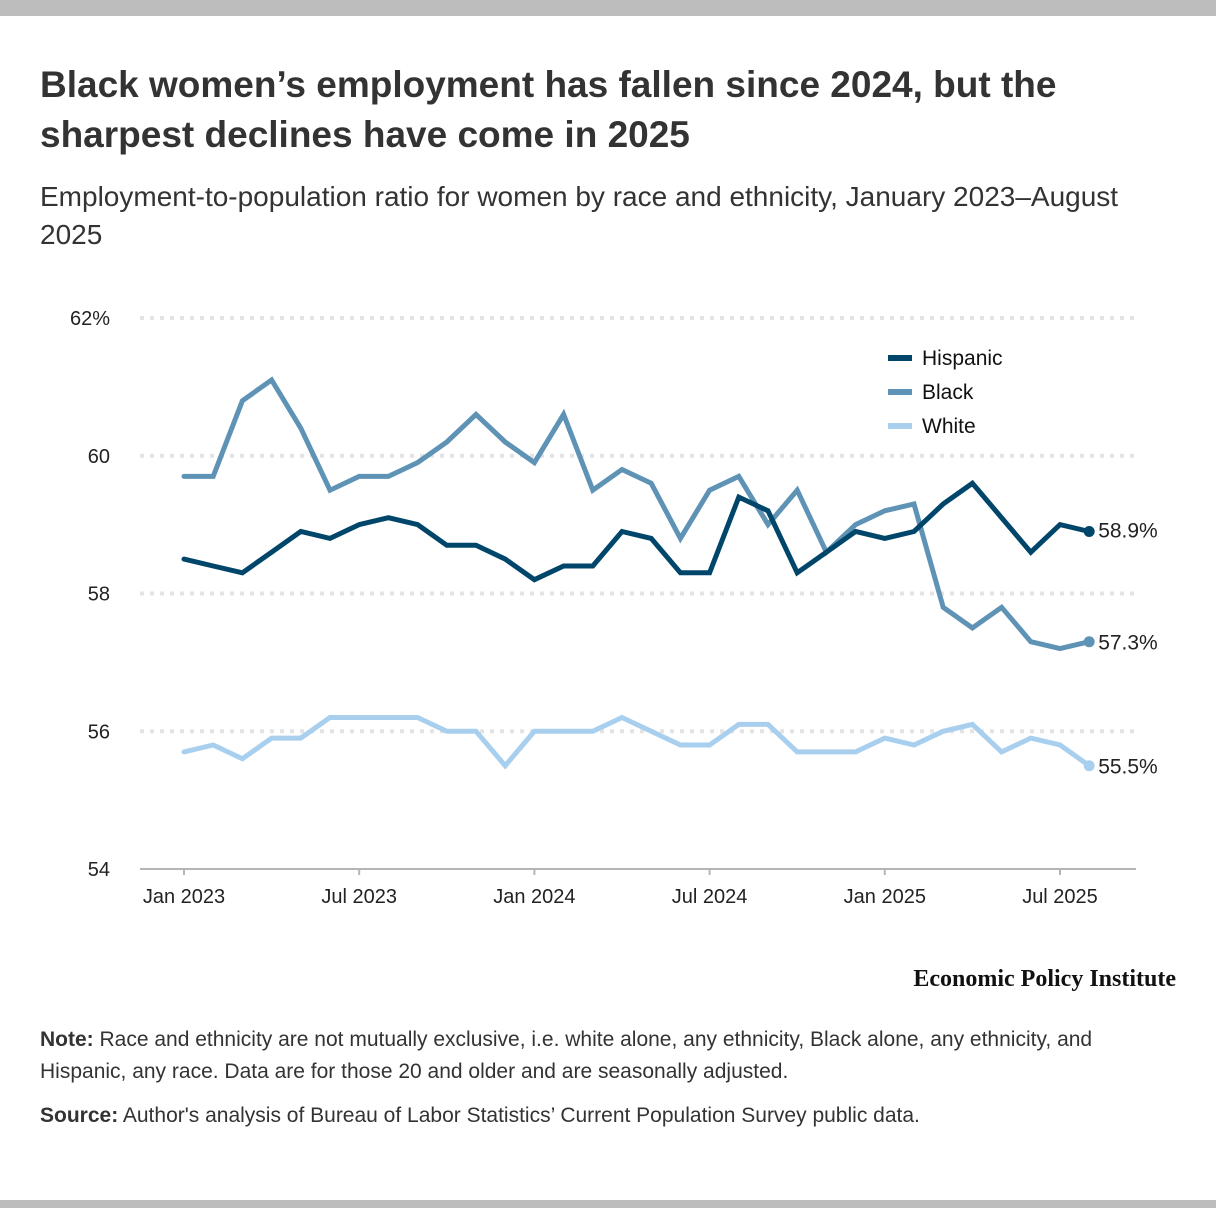 The height and width of the screenshot is (1208, 1216). What do you see at coordinates (99, 732) in the screenshot?
I see `y-tick-label: 56` at bounding box center [99, 732].